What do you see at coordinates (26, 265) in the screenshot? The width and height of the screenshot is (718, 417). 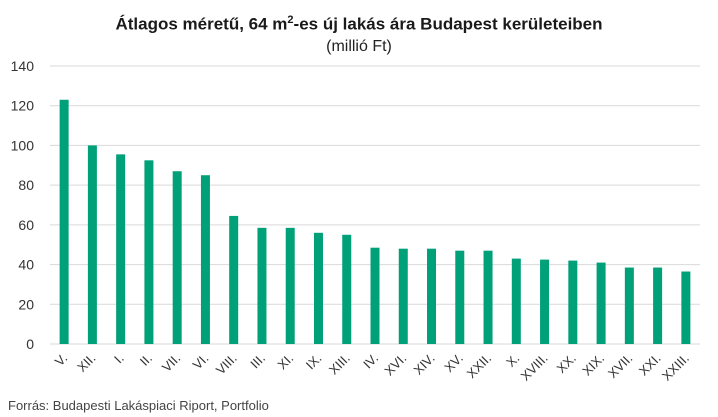 I see `y-tick-label: 40` at bounding box center [26, 265].